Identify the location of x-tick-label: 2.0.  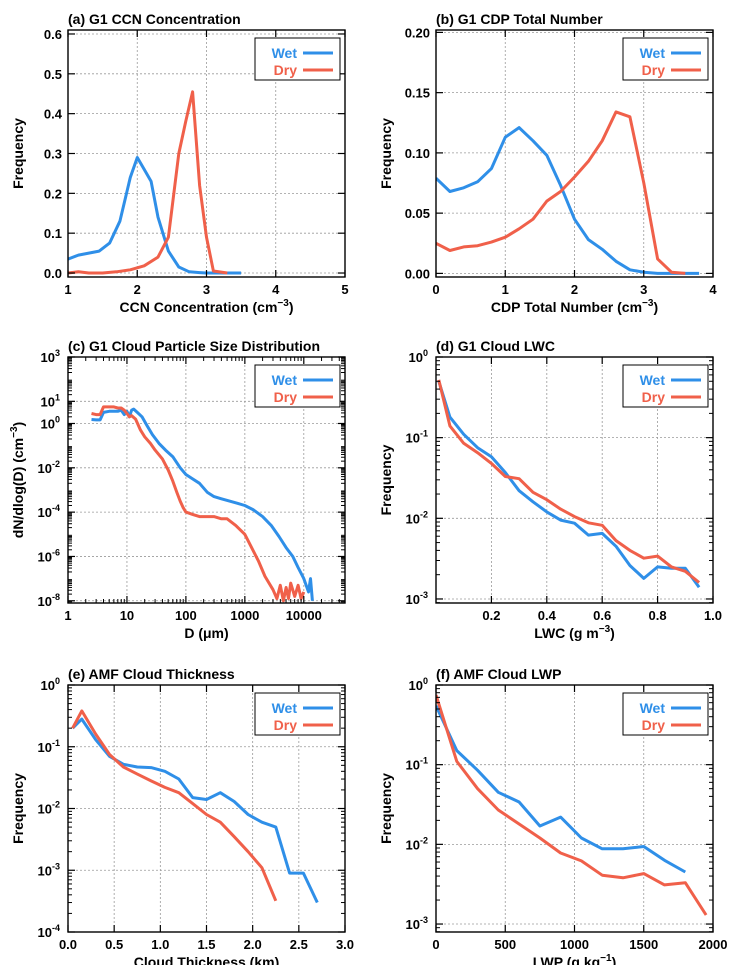
(253, 944).